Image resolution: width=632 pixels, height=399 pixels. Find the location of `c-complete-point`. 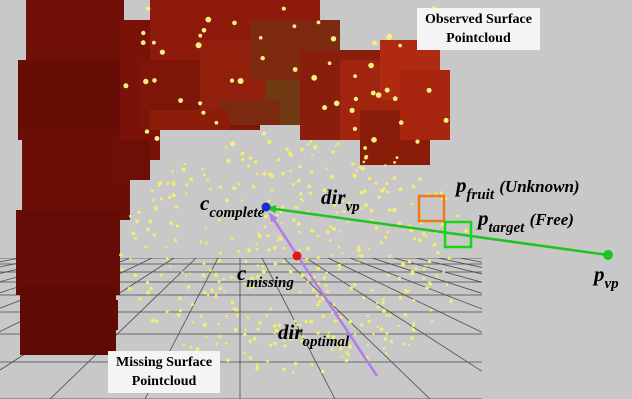

c-complete-point is located at coordinates (266, 207).